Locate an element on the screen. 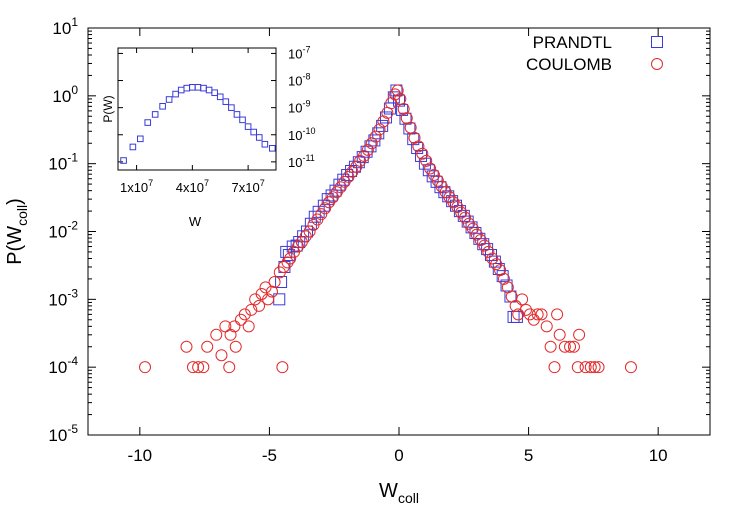 Image resolution: width=747 pixels, height=523 pixels. y-tick-label: 10⁻¹ is located at coordinates (63, 162).